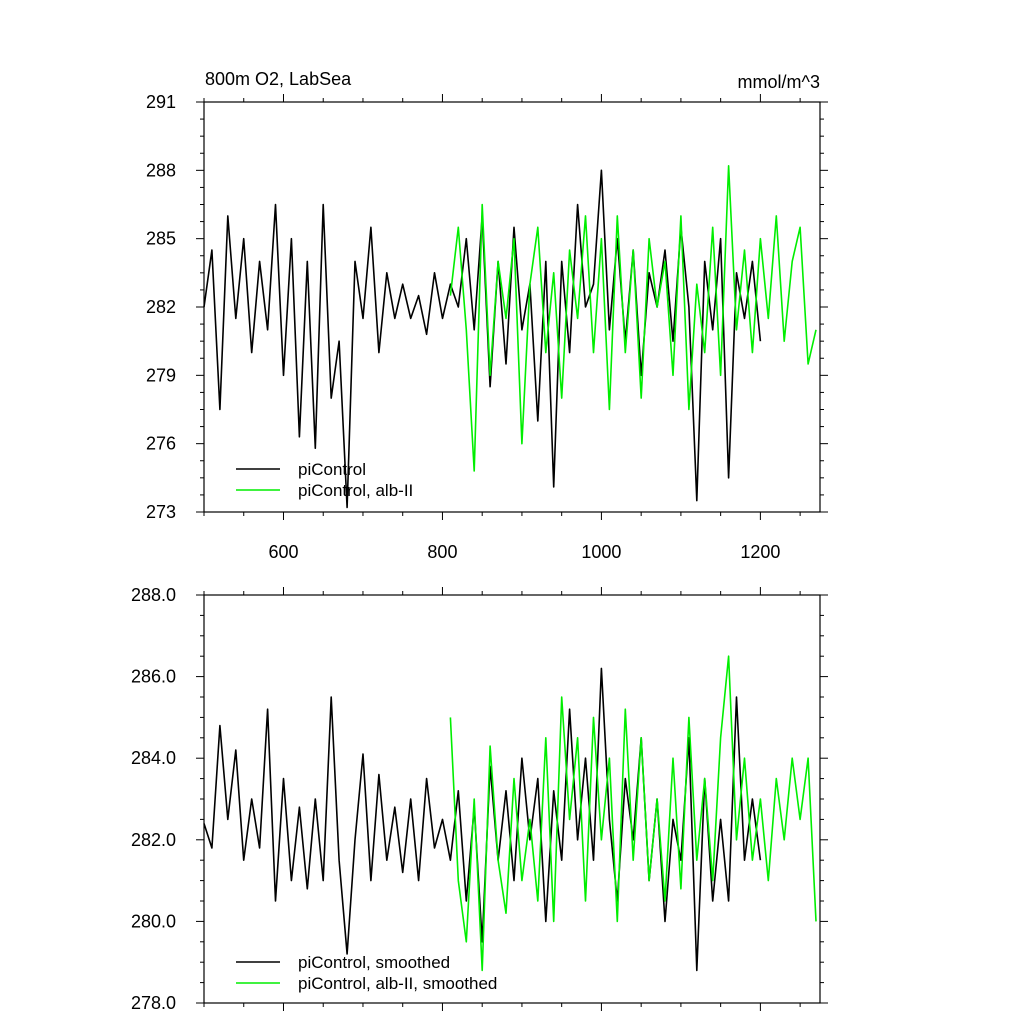 This screenshot has height=1024, width=1024. What do you see at coordinates (442, 552) in the screenshot?
I see `x-tick-label: 800` at bounding box center [442, 552].